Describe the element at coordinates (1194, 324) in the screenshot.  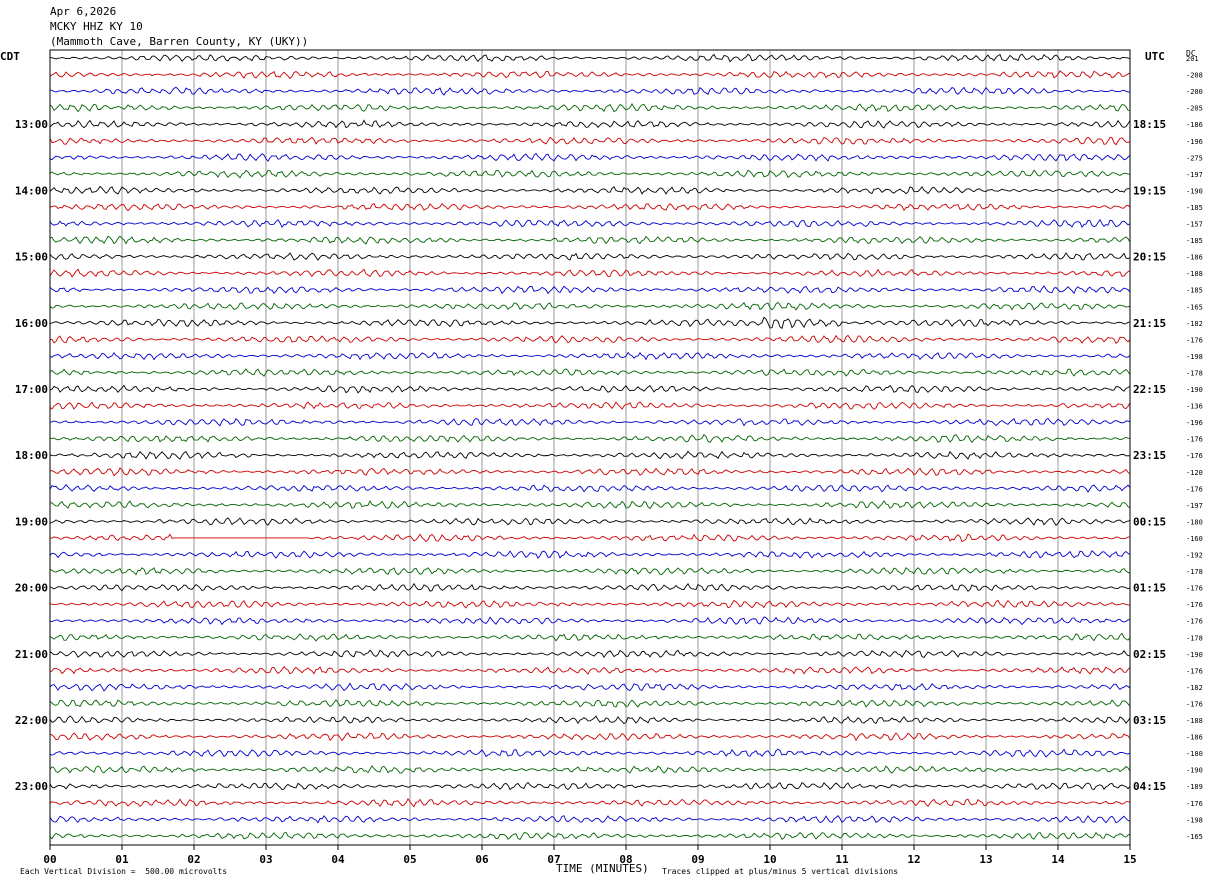
I see `dc-offset-label: -182` at that location.